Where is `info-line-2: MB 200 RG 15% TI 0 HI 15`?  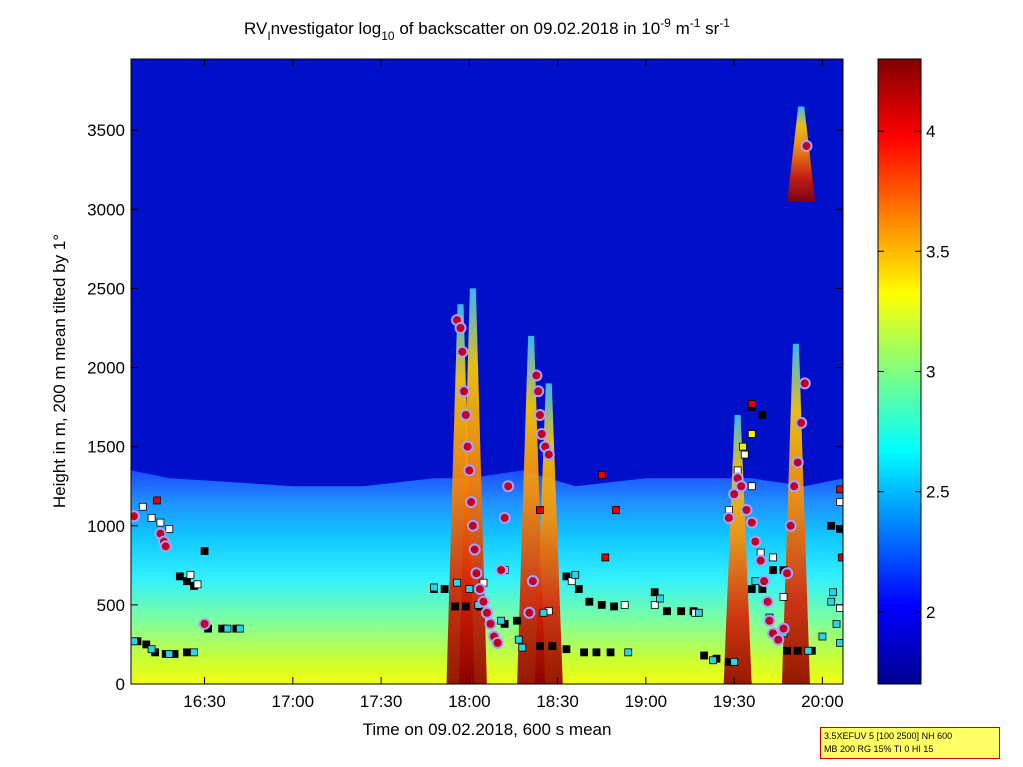
info-line-2: MB 200 RG 15% TI 0 HI 15 is located at coordinates (879, 749).